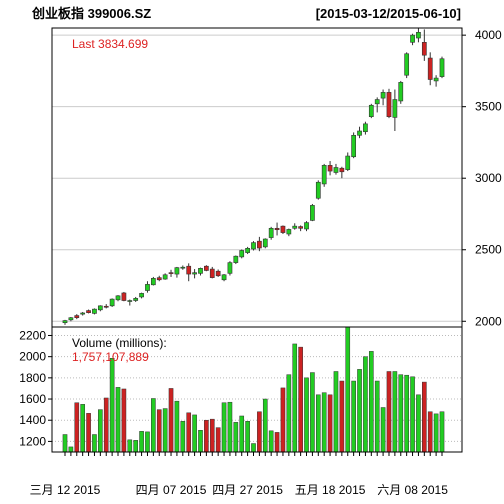 The height and width of the screenshot is (504, 504). What do you see at coordinates (32, 378) in the screenshot?
I see `volume-tick-label: 1800` at bounding box center [32, 378].